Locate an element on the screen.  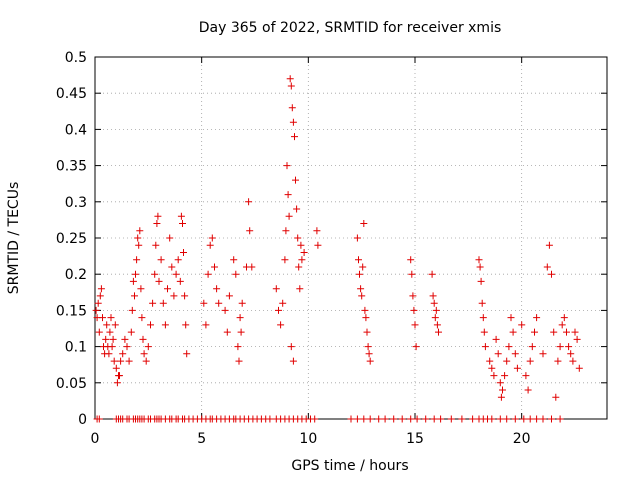
x-tick-label: 0 is located at coordinates (95, 439).